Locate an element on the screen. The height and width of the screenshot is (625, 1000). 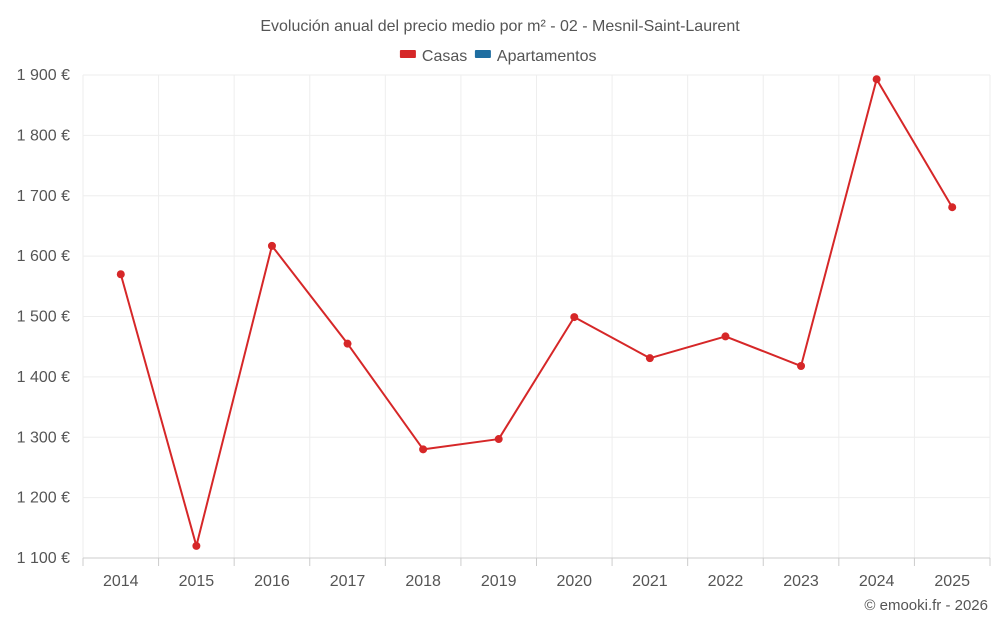
y-tick-label: 1 700 € is located at coordinates (43, 196).